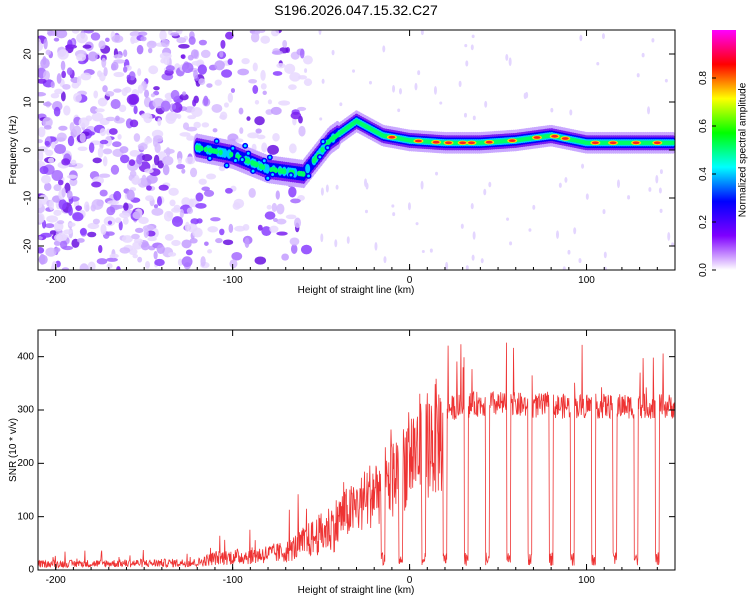  What do you see at coordinates (586, 580) in the screenshot?
I see `snr-x-tick-label: 100` at bounding box center [586, 580].